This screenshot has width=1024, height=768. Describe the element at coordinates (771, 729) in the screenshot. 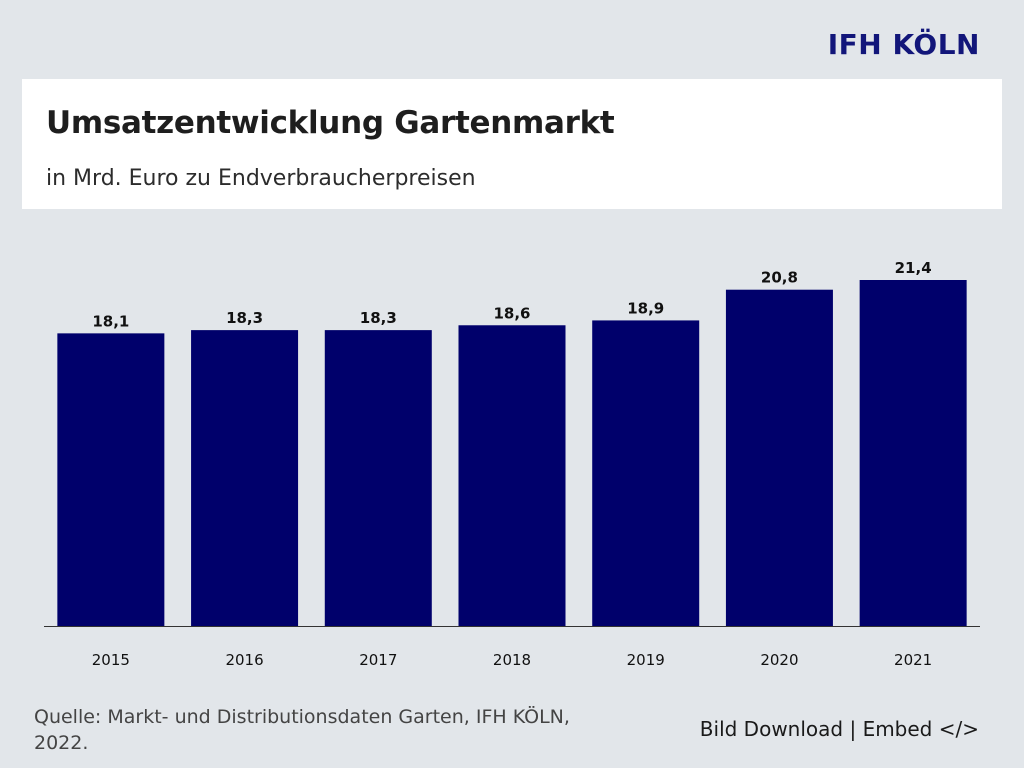

I see `image-download-link: Bild Download` at that location.